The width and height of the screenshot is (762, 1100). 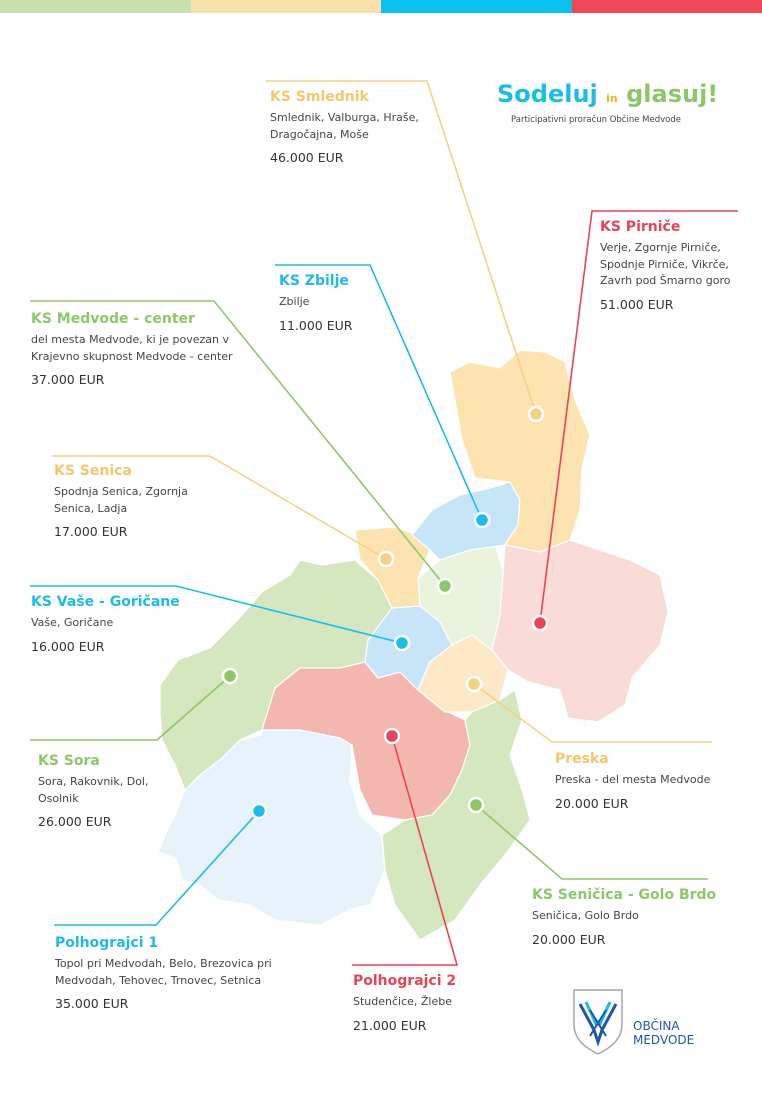 What do you see at coordinates (92, 1003) in the screenshot?
I see `area-amount: 35.000 EUR` at bounding box center [92, 1003].